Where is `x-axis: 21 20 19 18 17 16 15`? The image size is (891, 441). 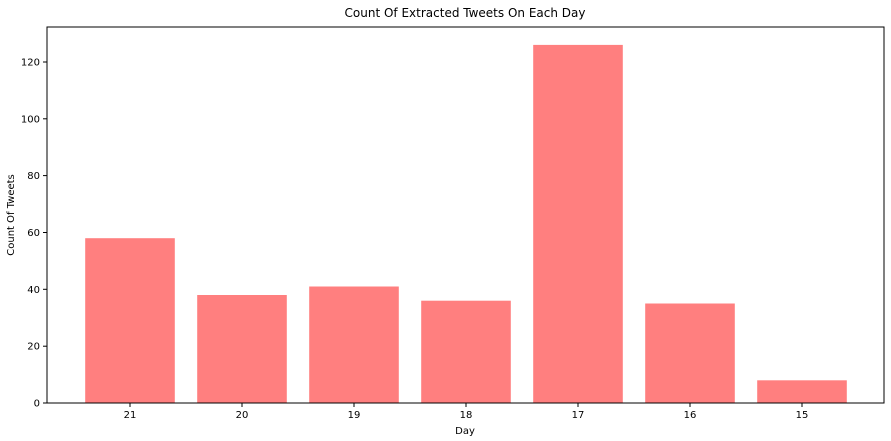
x-axis: 21 20 19 18 17 16 15 is located at coordinates (466, 412).